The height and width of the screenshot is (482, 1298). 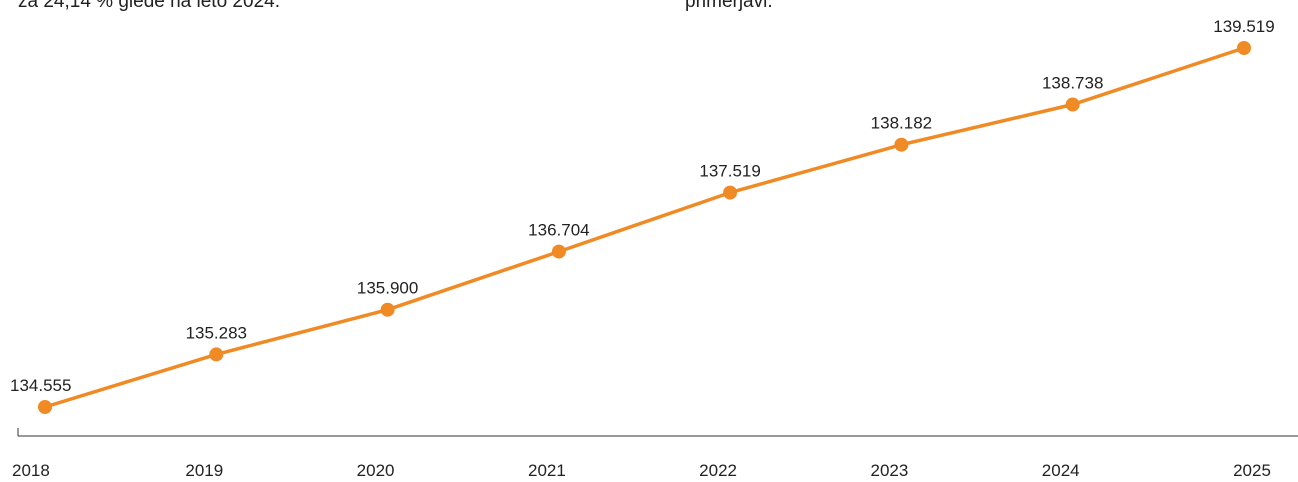 I want to click on data-point-2020, so click(x=387, y=309).